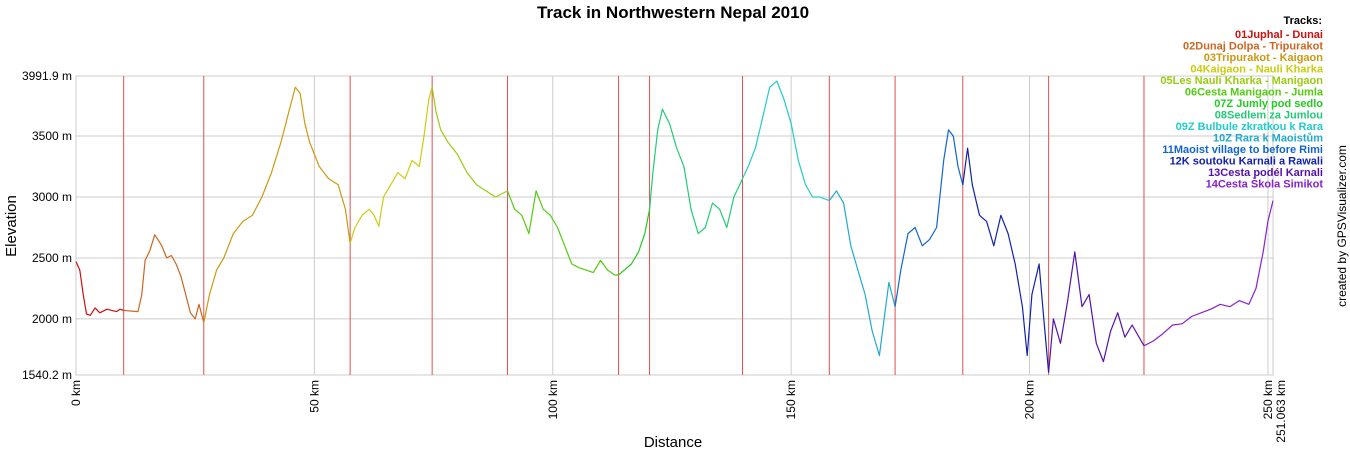 This screenshot has height=450, width=1350. I want to click on y-tick-label: 2000 m, so click(52, 319).